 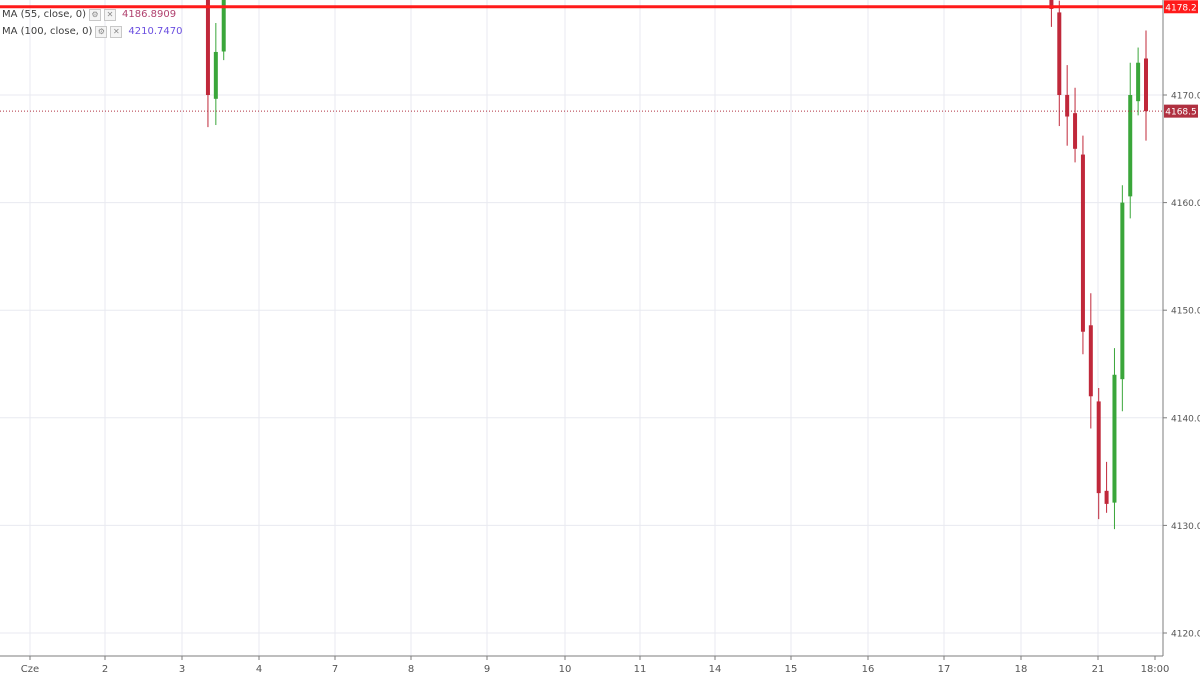 What do you see at coordinates (1185, 635) in the screenshot?
I see `y-tick-label: 4120.0` at bounding box center [1185, 635].